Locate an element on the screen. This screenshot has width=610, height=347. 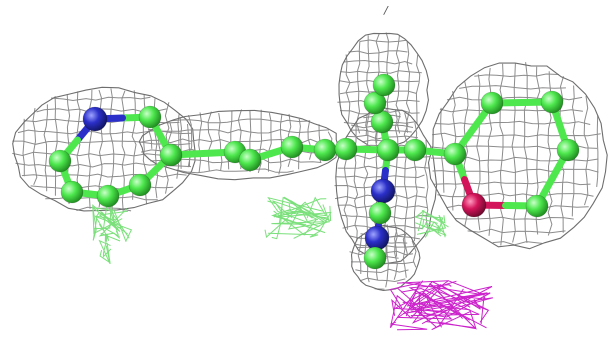
stray-mark: / is located at coordinates (386, 10).